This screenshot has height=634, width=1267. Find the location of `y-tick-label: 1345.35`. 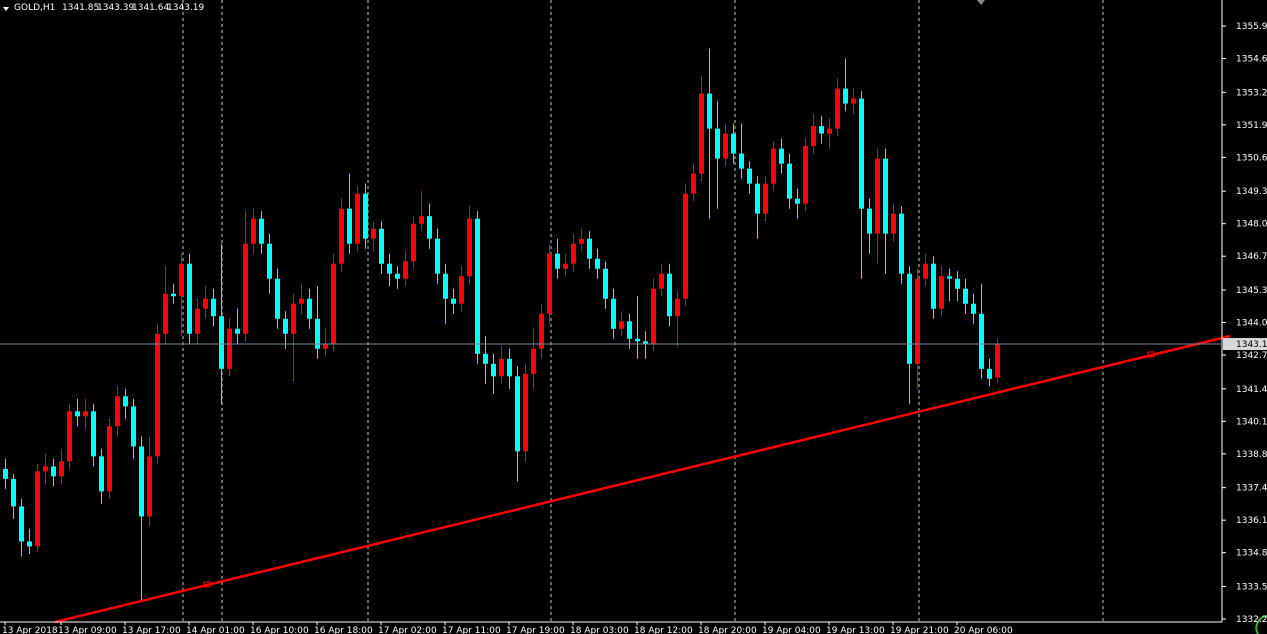

y-tick-label: 1345.35 is located at coordinates (1251, 291).